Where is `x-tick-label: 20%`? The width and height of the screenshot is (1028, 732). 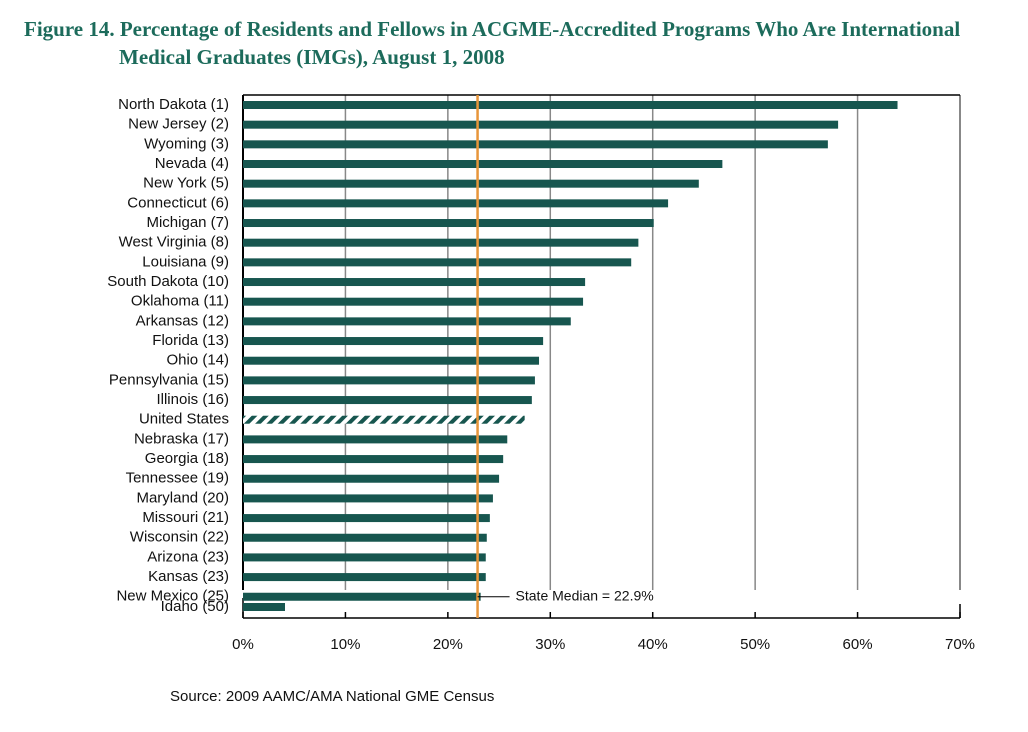 x-tick-label: 20% is located at coordinates (448, 644).